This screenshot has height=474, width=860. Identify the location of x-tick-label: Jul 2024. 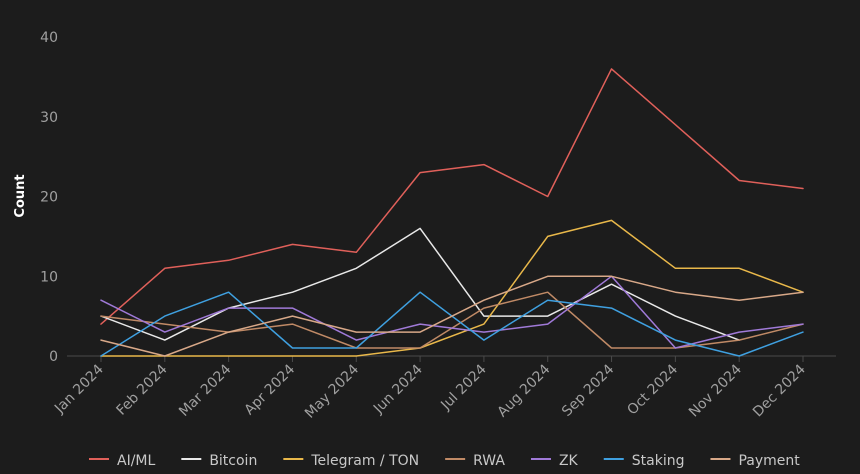
(463, 387).